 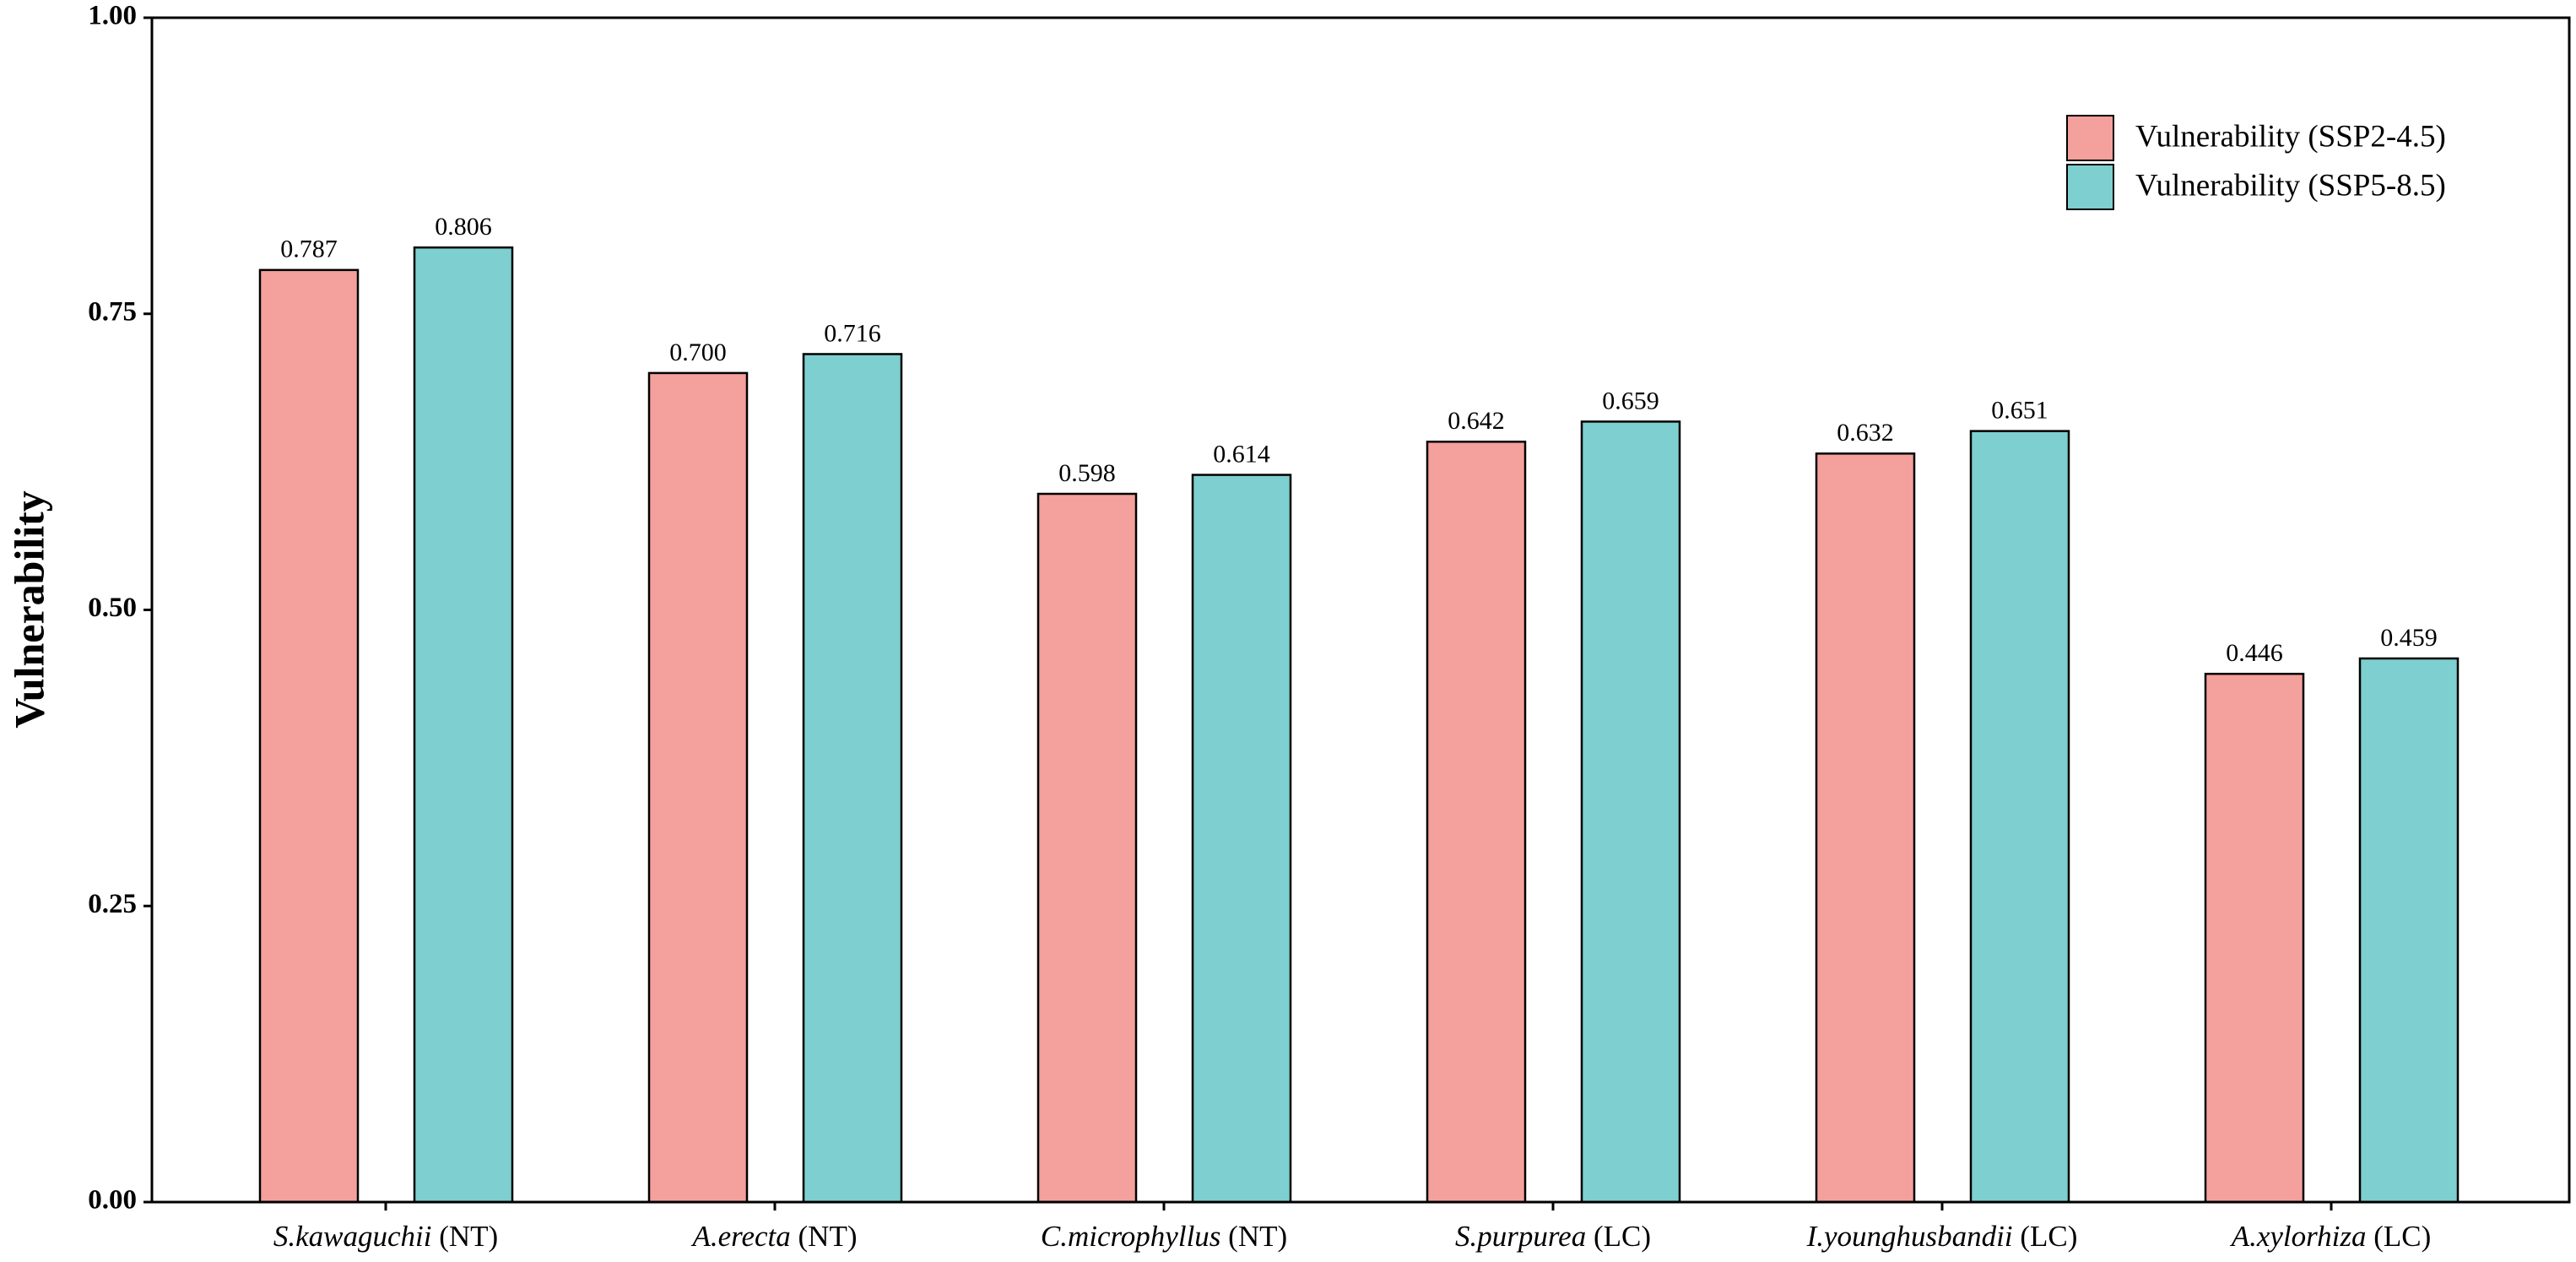 What do you see at coordinates (113, 1200) in the screenshot?
I see `y-tick-label: 0.00` at bounding box center [113, 1200].